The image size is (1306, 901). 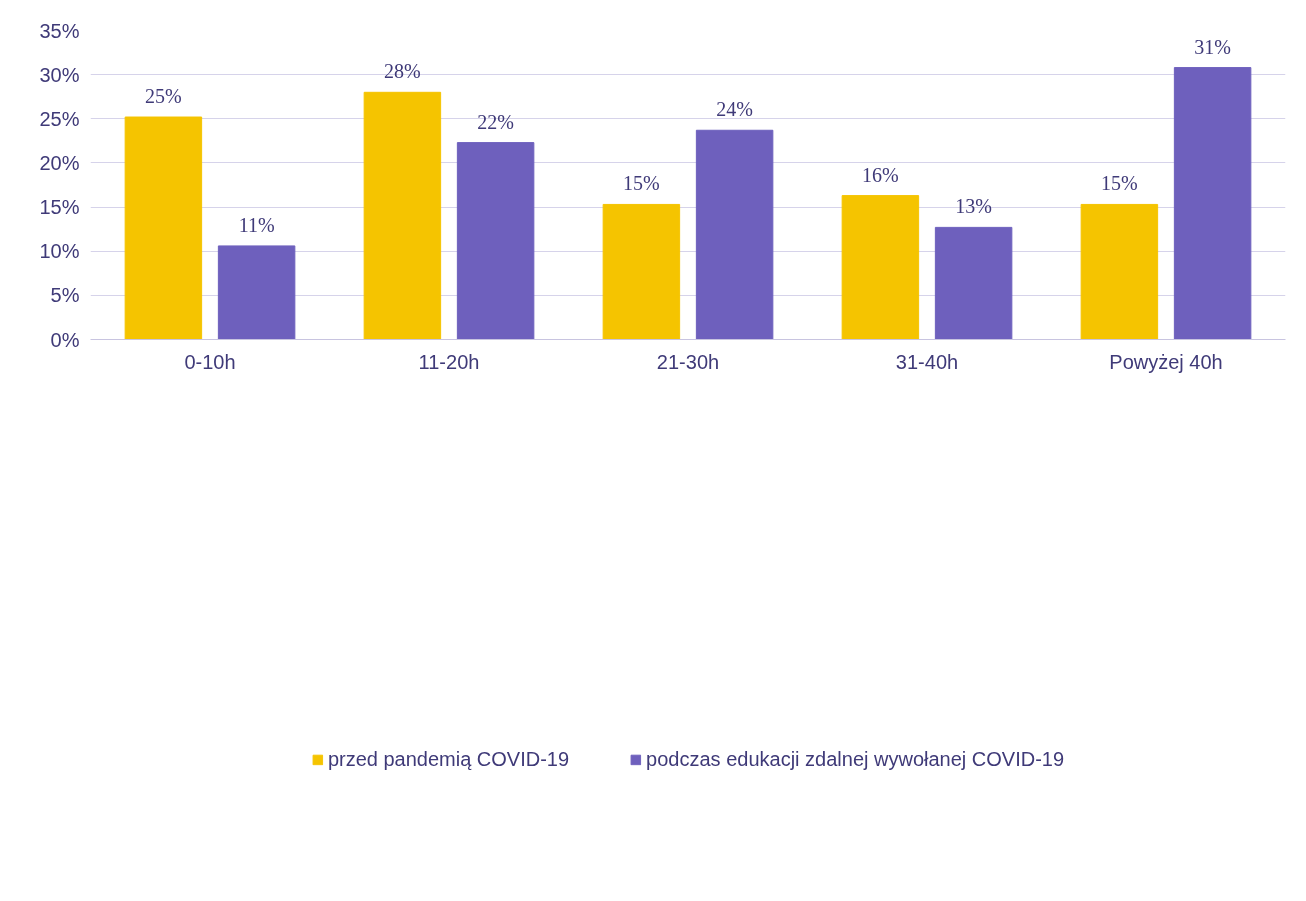 What do you see at coordinates (495, 121) in the screenshot?
I see `data-label: 22%` at bounding box center [495, 121].